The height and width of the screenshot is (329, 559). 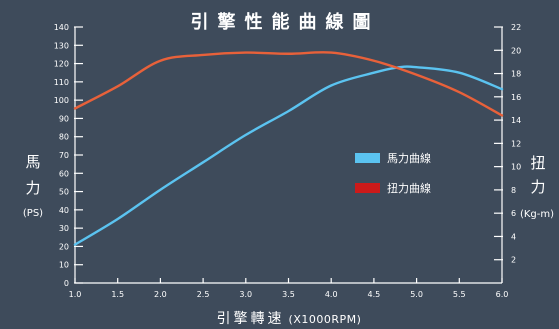 What do you see at coordinates (409, 158) in the screenshot?
I see `legend-label-horsepower: 馬力曲線` at bounding box center [409, 158].